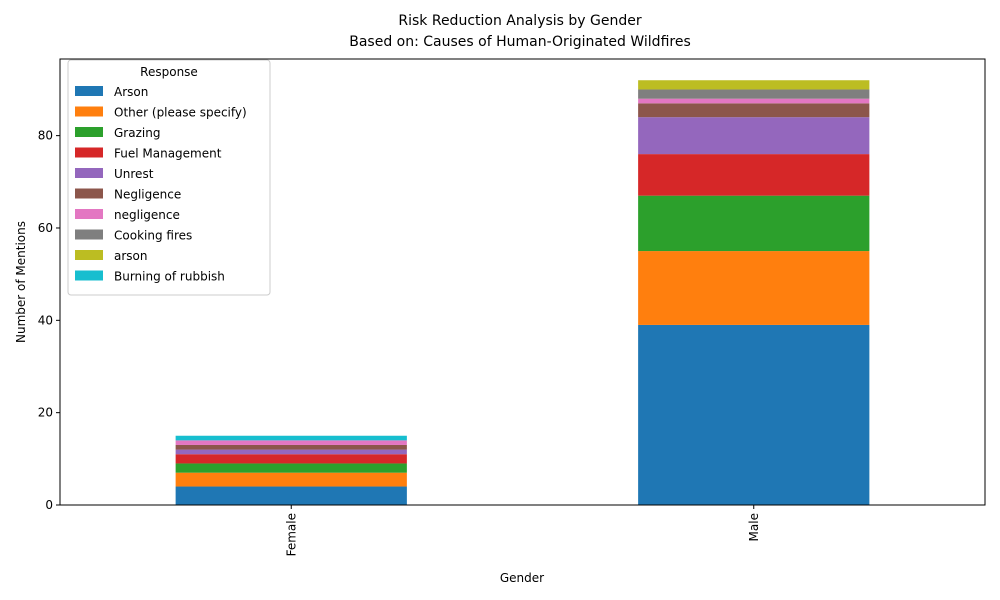  I want to click on legend-frame, so click(169, 177).